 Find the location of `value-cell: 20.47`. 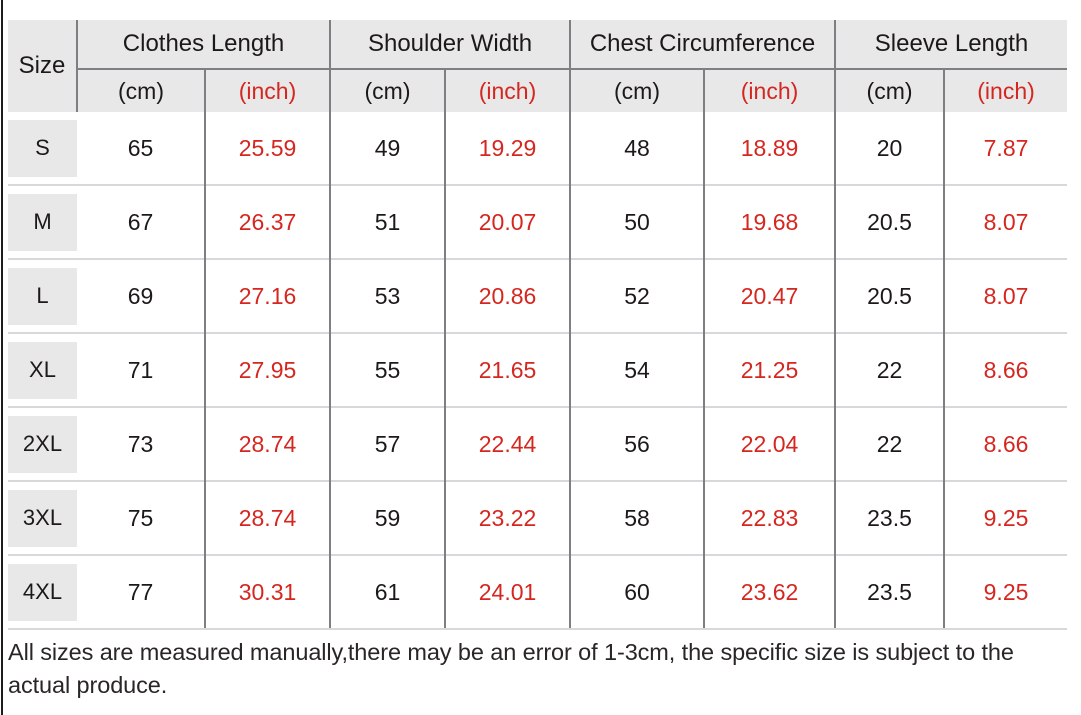

value-cell: 20.47 is located at coordinates (770, 295).